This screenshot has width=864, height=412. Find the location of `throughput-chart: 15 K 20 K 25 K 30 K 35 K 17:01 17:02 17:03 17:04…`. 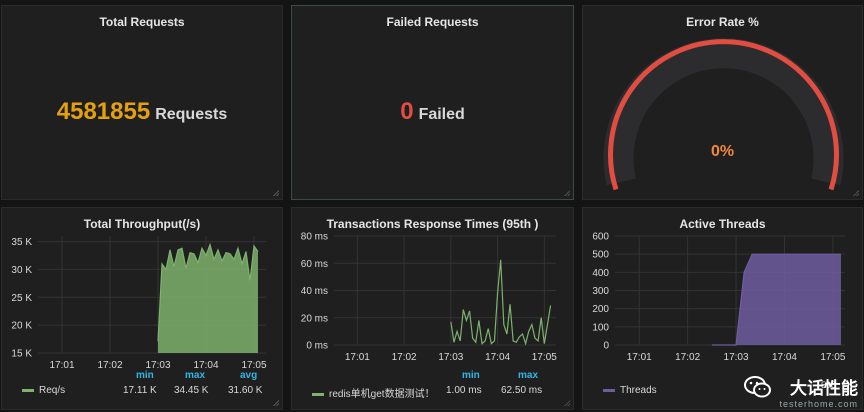

throughput-chart: 15 K 20 K 25 K 30 K 35 K 17:01 17:02 17:03 17:04… is located at coordinates (143, 288).